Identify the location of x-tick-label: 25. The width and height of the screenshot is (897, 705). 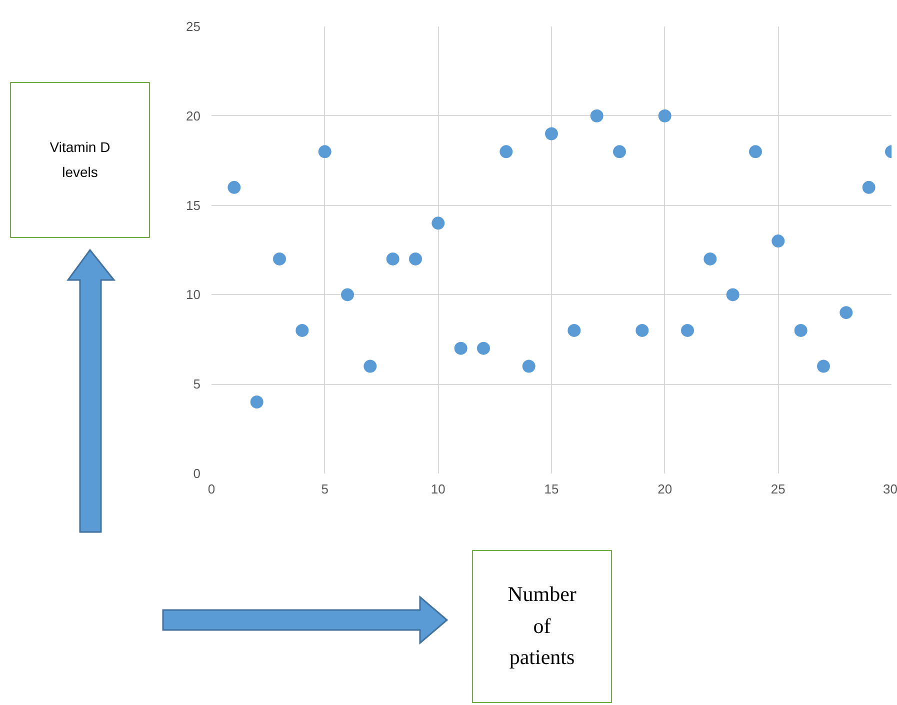
(778, 489).